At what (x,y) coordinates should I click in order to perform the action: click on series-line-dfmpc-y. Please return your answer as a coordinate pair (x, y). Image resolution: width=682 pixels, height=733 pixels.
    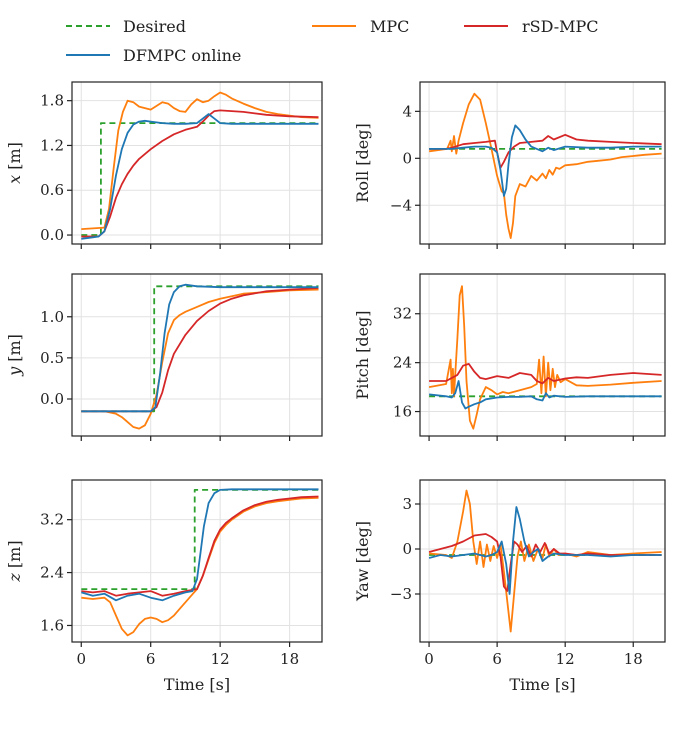
    Looking at the image, I should click on (200, 348).